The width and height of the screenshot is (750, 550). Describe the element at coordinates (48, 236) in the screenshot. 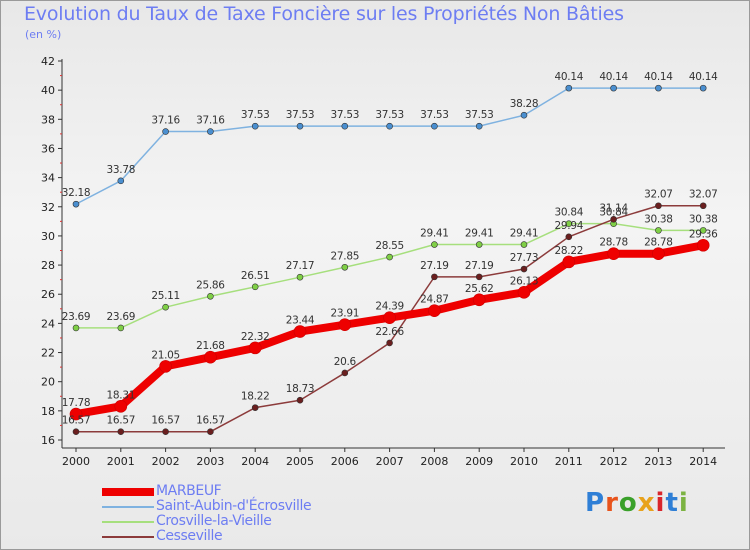

I see `y-tick-label: 30` at that location.